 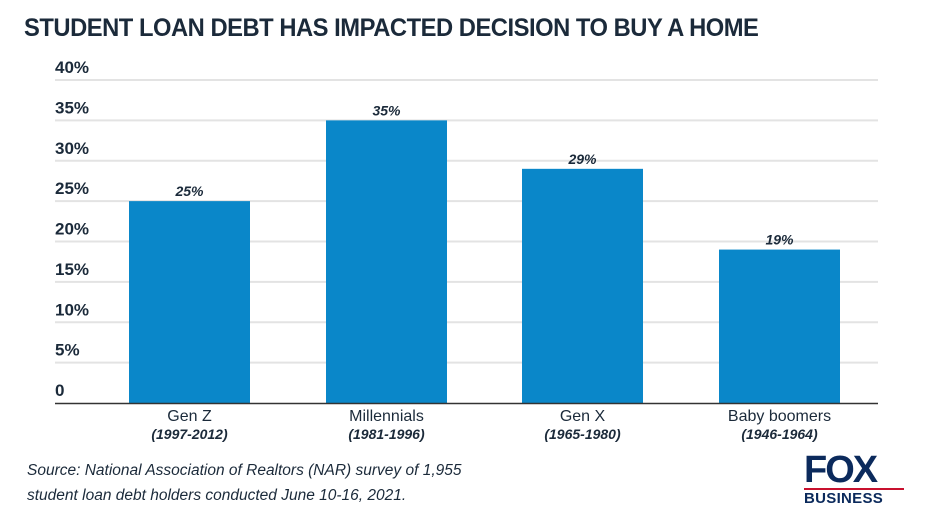 What do you see at coordinates (72, 229) in the screenshot?
I see `y-tick-label: 20%` at bounding box center [72, 229].